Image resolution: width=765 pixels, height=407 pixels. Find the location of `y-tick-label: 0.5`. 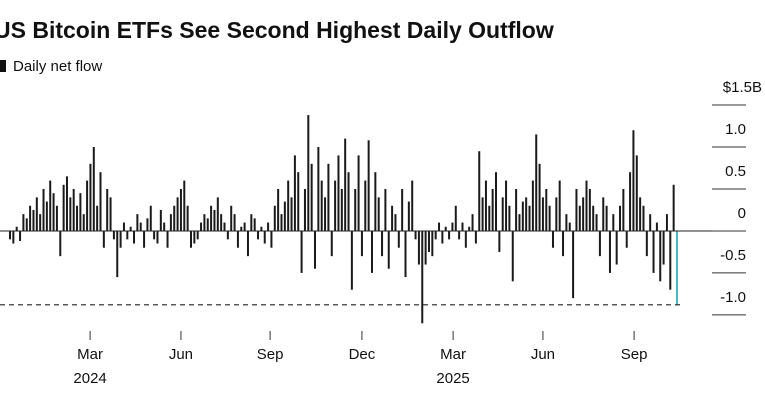

y-tick-label: 0.5 is located at coordinates (735, 171).